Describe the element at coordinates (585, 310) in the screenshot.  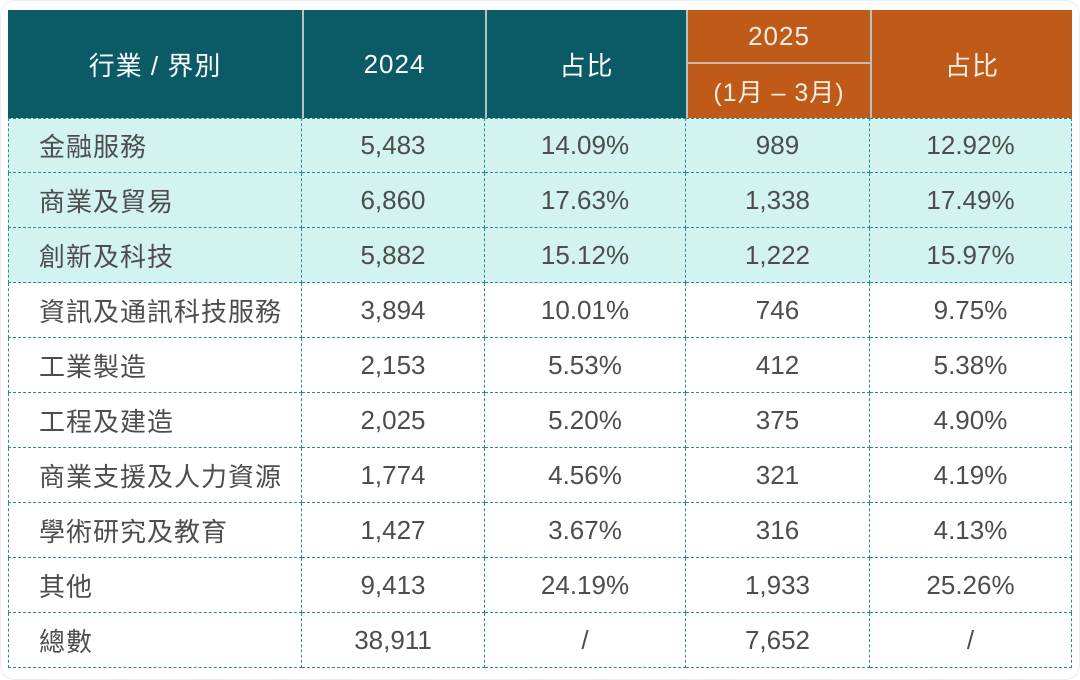
I see `cell-2024-share: 10.01%` at that location.